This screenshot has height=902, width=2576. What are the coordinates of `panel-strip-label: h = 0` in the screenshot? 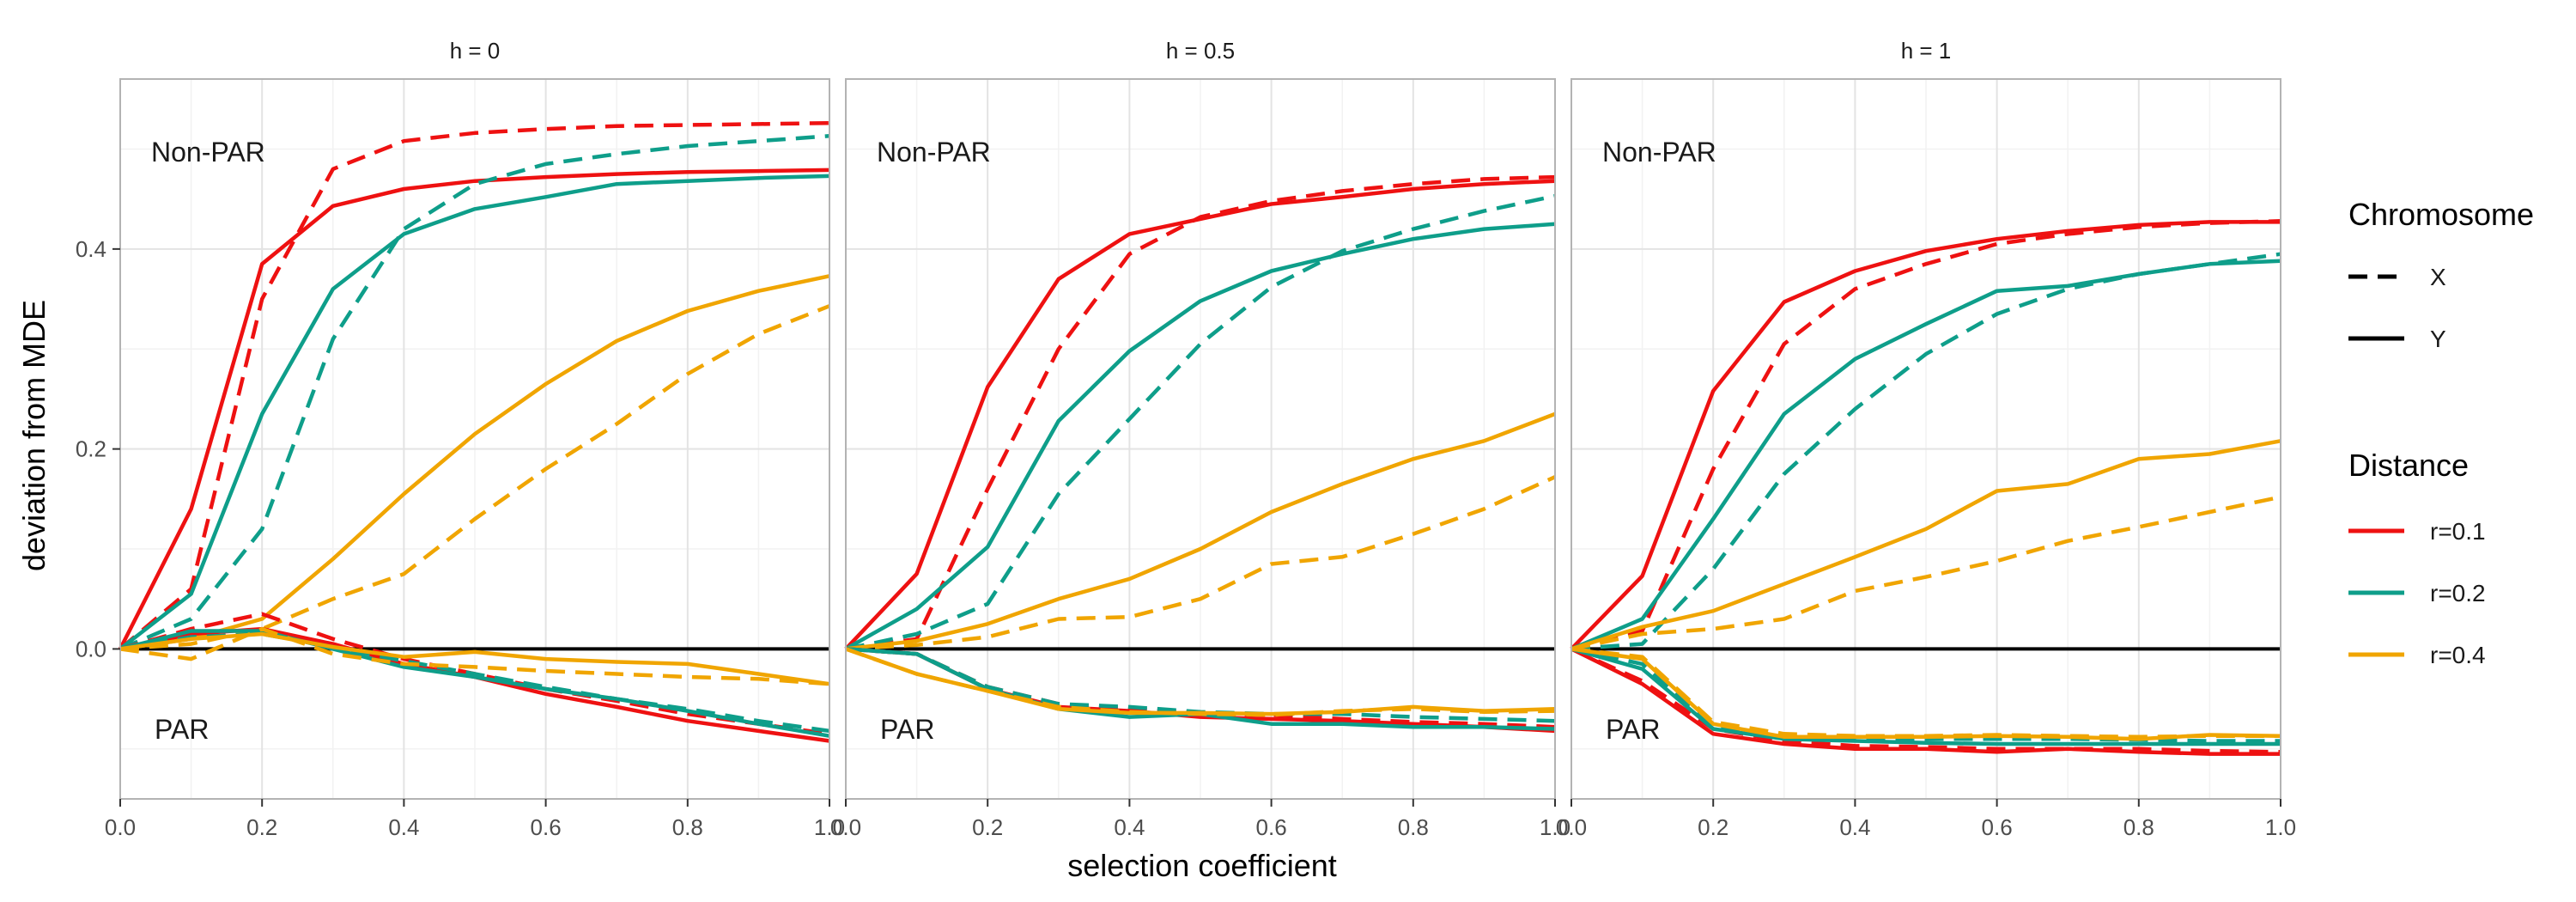 It's located at (475, 51).